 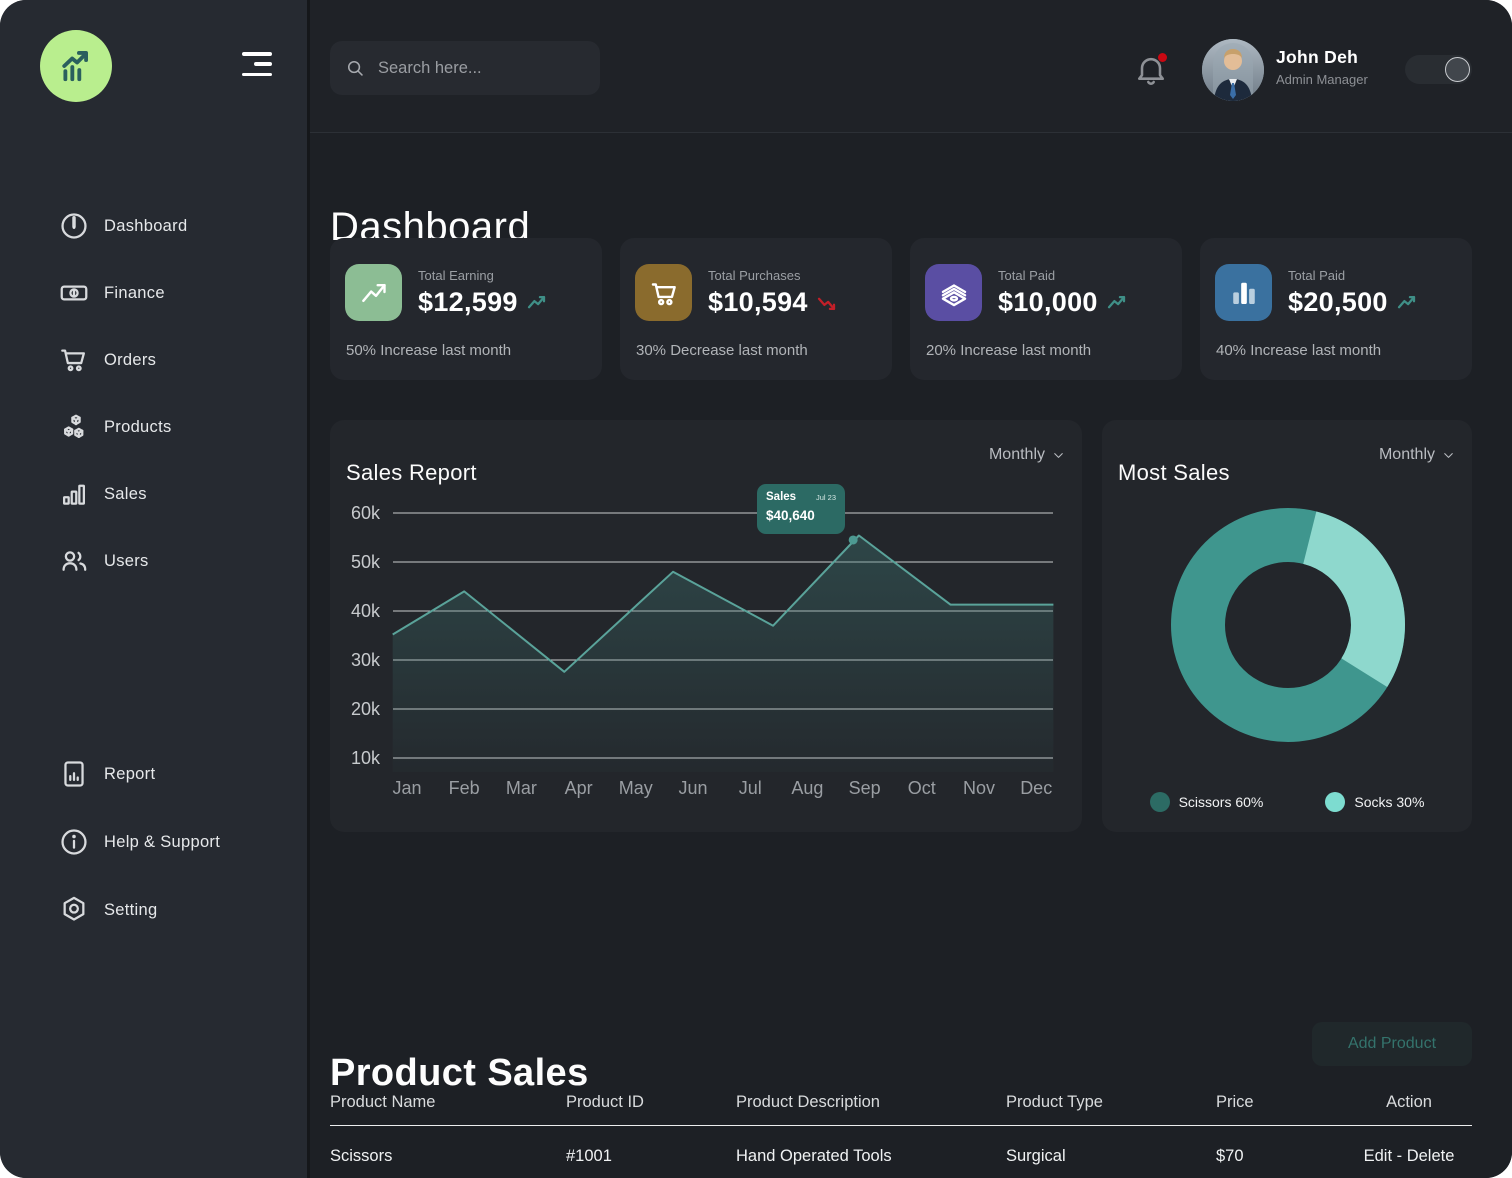 I want to click on sidebar-item-label: Finance, so click(x=134, y=292).